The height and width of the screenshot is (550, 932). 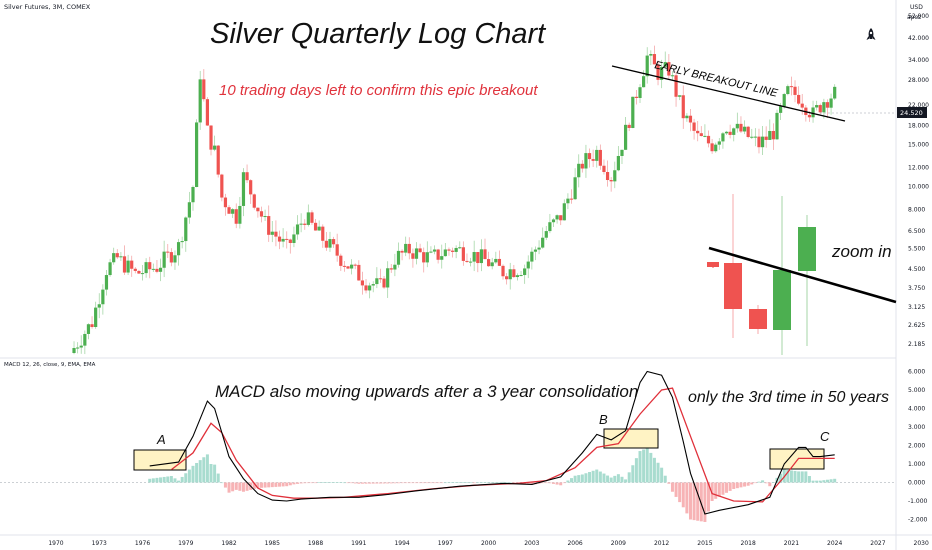 I want to click on time-tick-label: 2018, so click(x=748, y=543).